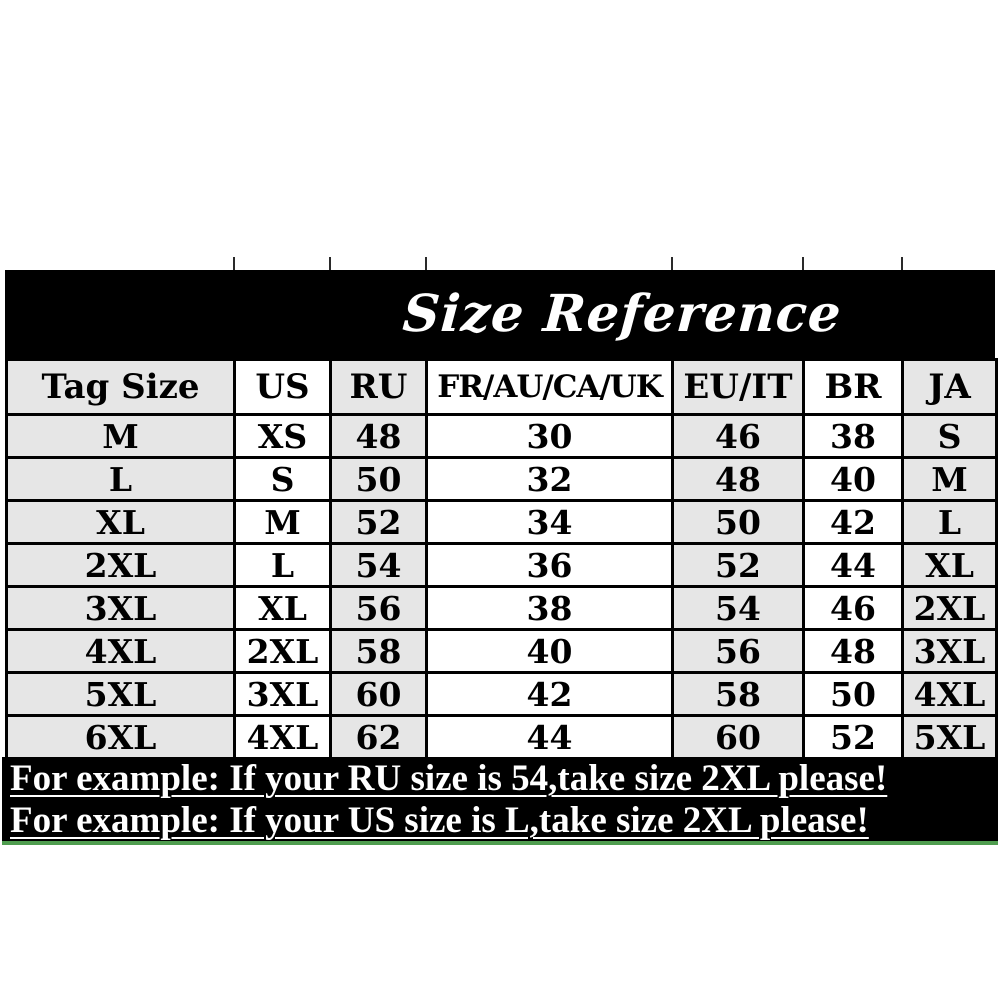  Describe the element at coordinates (282, 436) in the screenshot. I see `size-cell: XS` at that location.